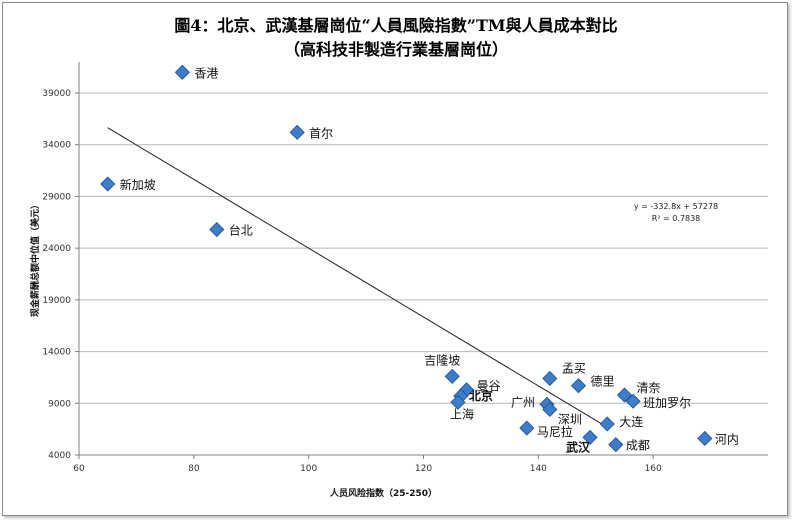  What do you see at coordinates (676, 206) in the screenshot?
I see `trendline-equation: y = -332.8x + 57278` at bounding box center [676, 206].